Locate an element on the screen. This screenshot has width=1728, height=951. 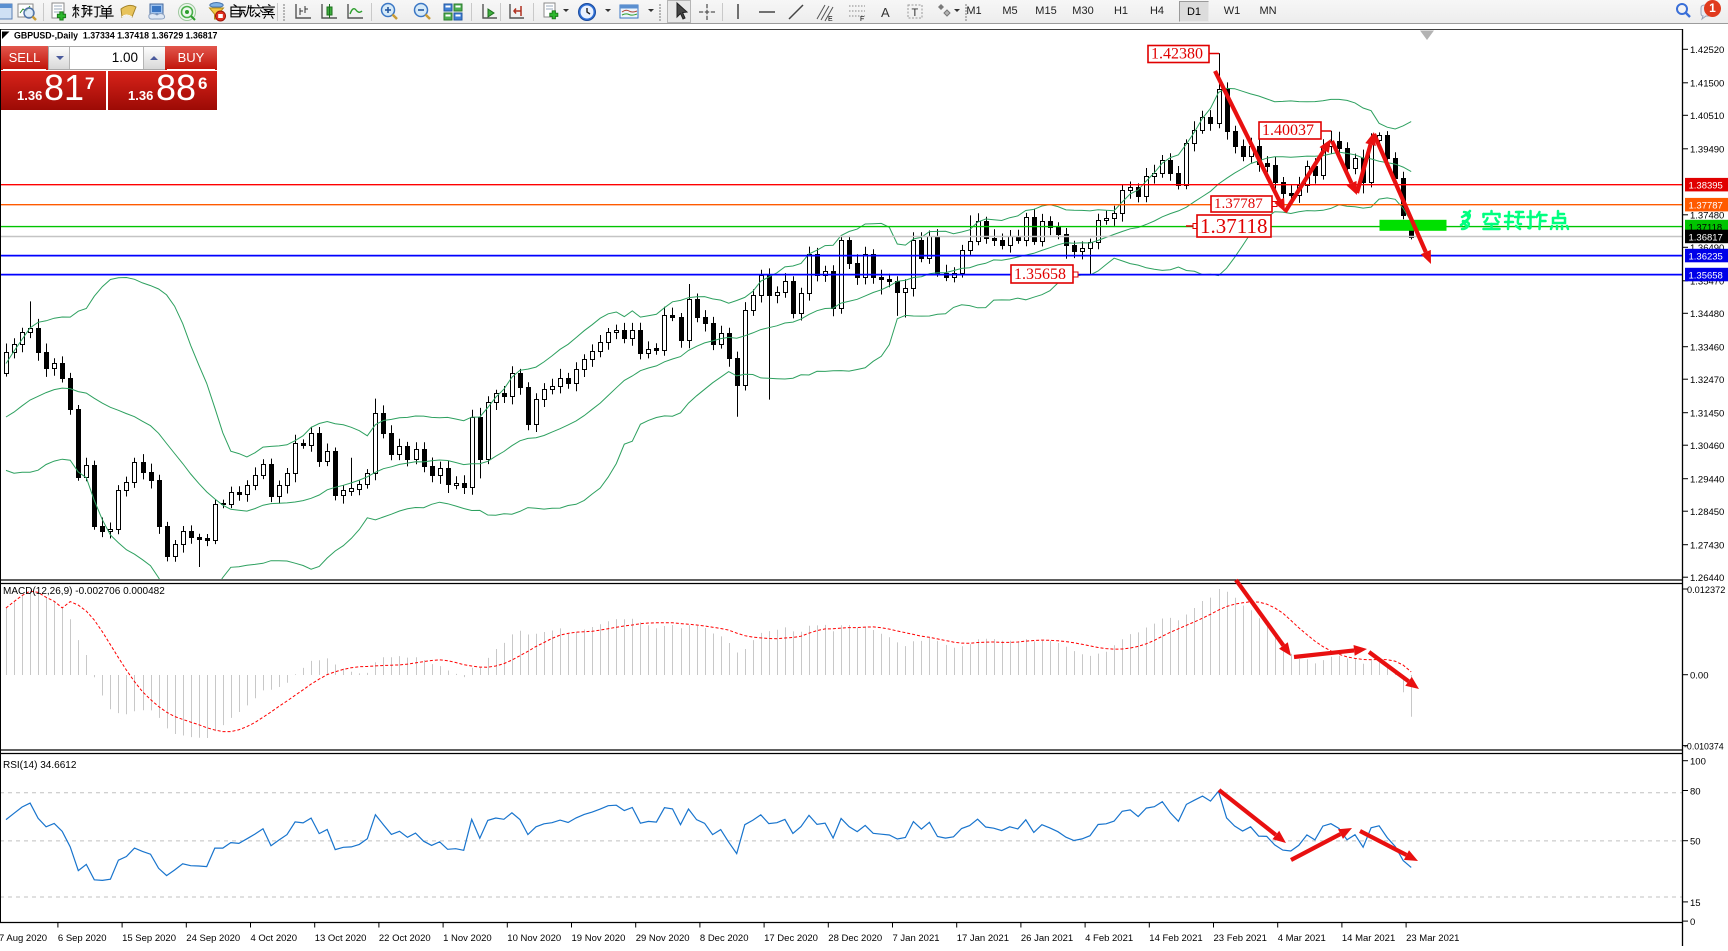
svg-text: 23 Mar 2021 is located at coordinates (1432, 938).